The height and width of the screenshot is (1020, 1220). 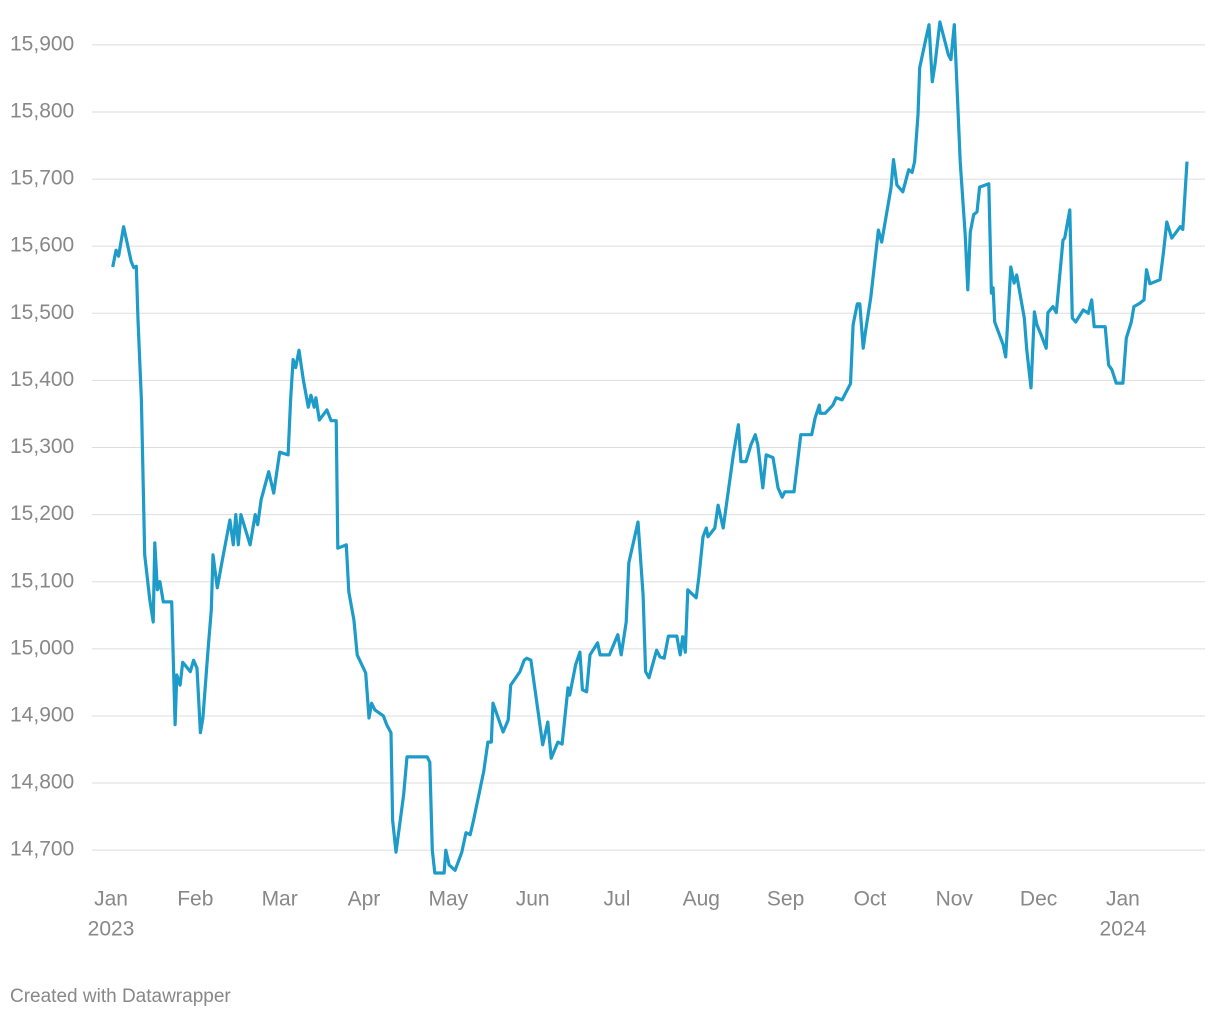 What do you see at coordinates (1038, 899) in the screenshot?
I see `x-tick-label: Dec` at bounding box center [1038, 899].